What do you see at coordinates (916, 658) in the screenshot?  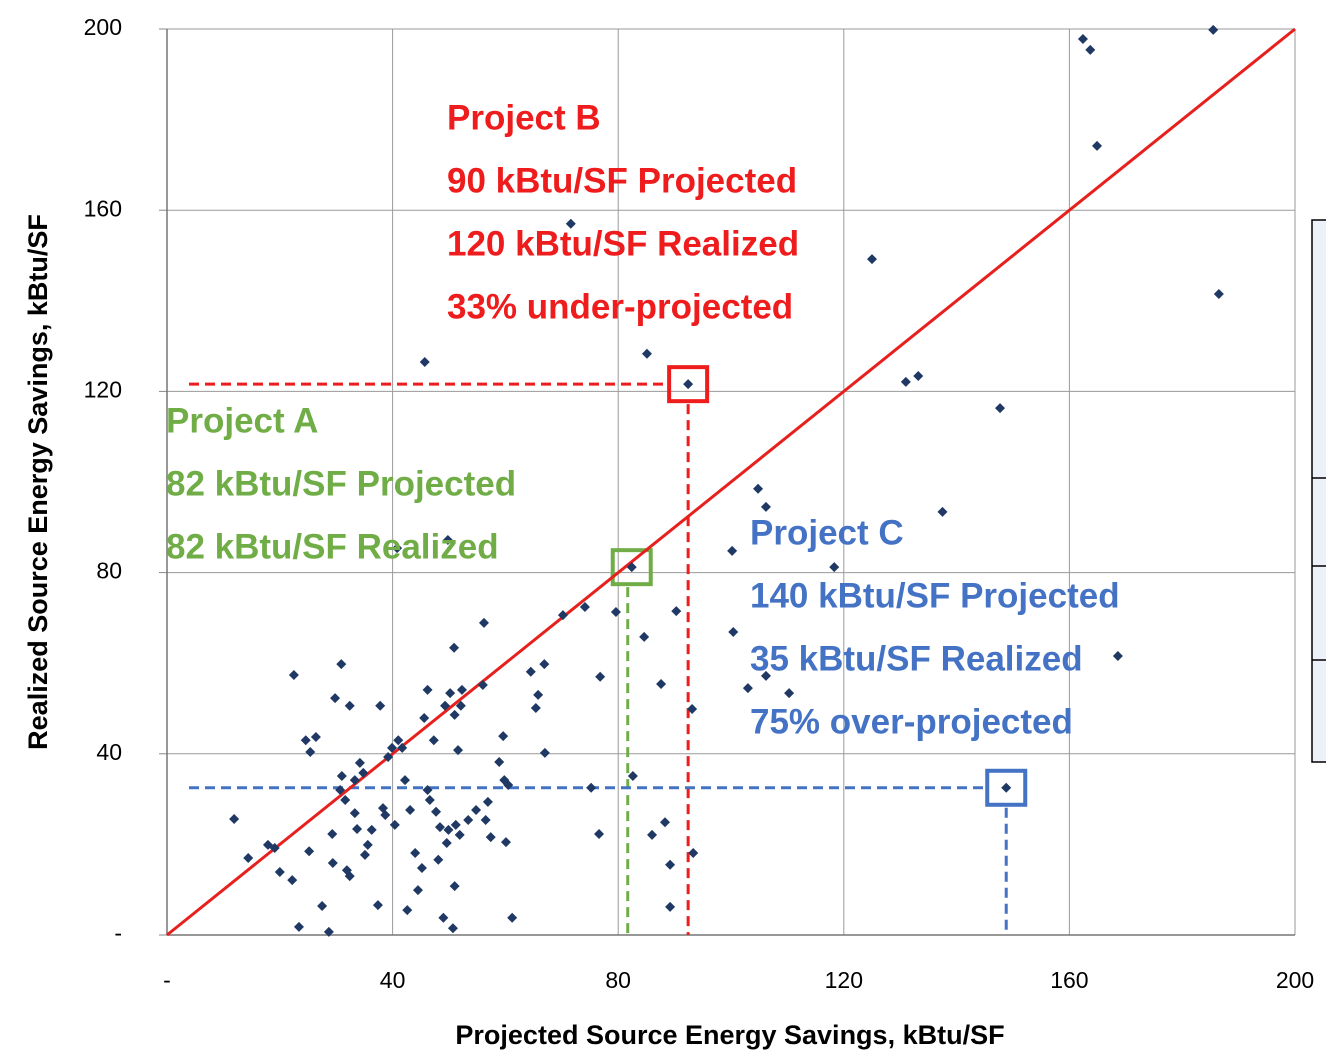 I see `annotation-text: 35 kBtu/SF Realized` at bounding box center [916, 658].